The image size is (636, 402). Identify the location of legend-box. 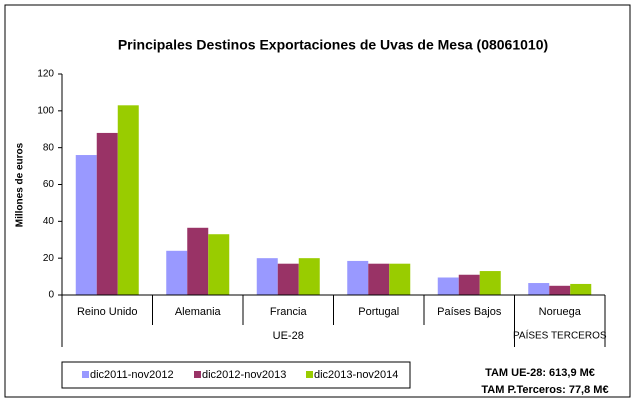
(236, 375).